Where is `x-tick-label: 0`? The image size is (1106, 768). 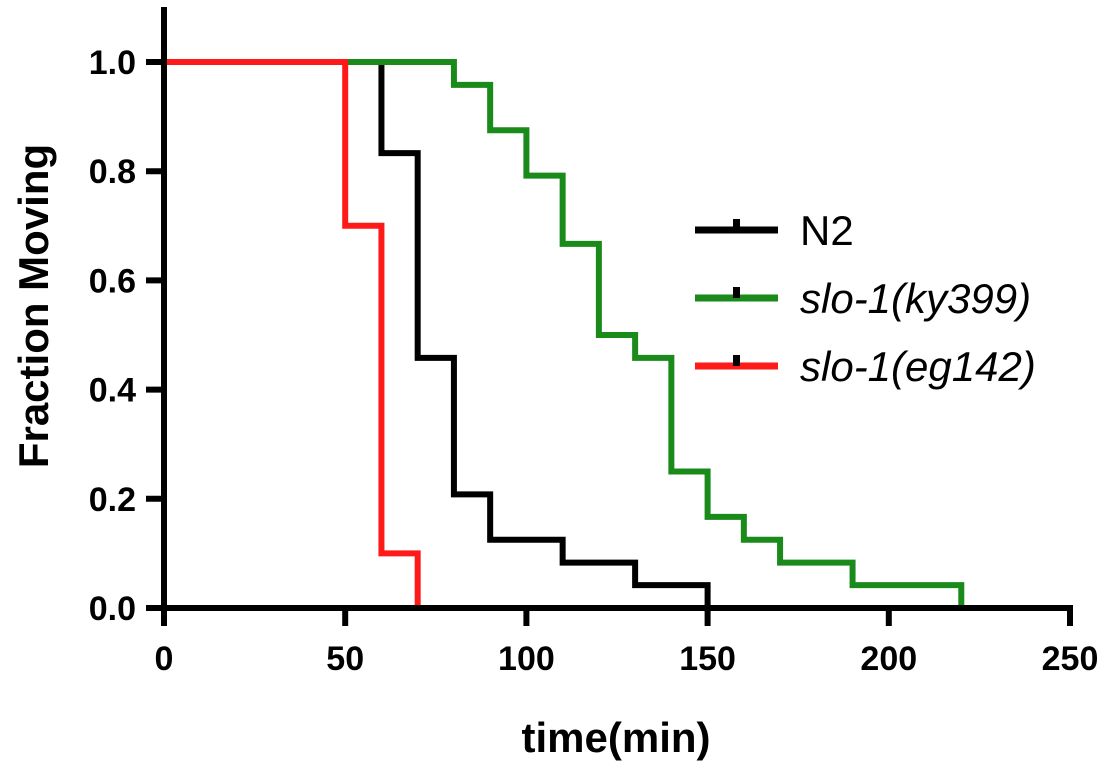 x-tick-label: 0 is located at coordinates (164, 659).